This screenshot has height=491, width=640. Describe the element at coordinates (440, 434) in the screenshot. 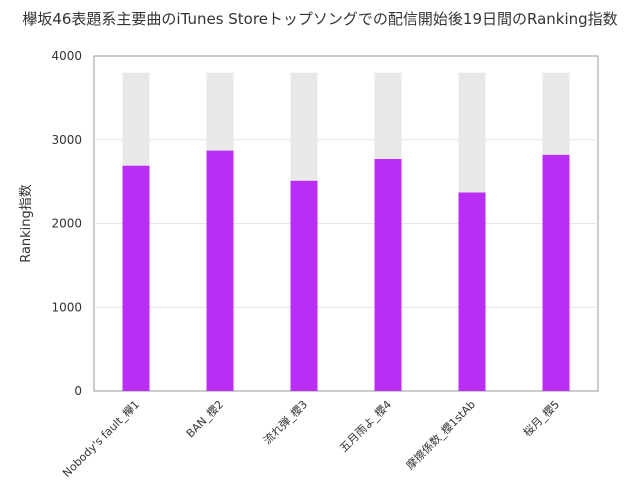

I see `x-tick-label: 摩擦係数_櫻1stAb` at that location.